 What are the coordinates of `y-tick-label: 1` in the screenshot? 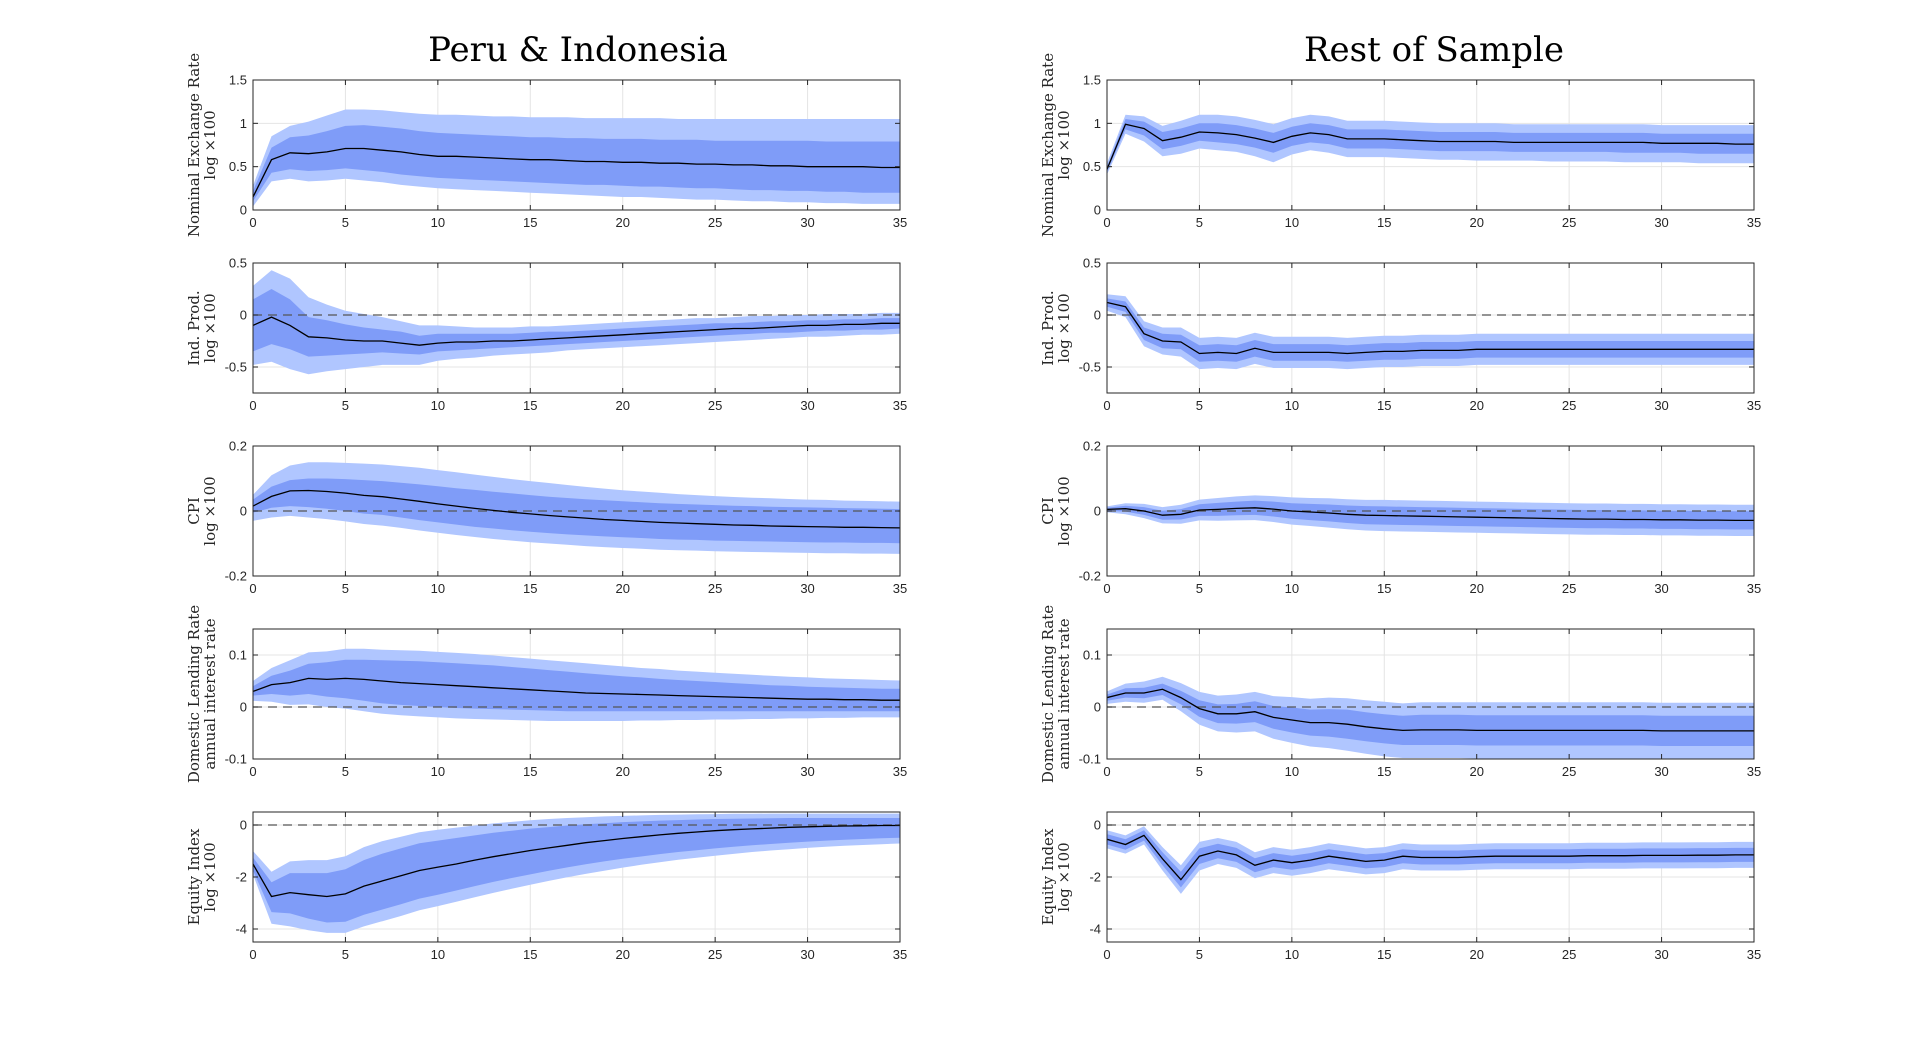 It's located at (1097, 123).